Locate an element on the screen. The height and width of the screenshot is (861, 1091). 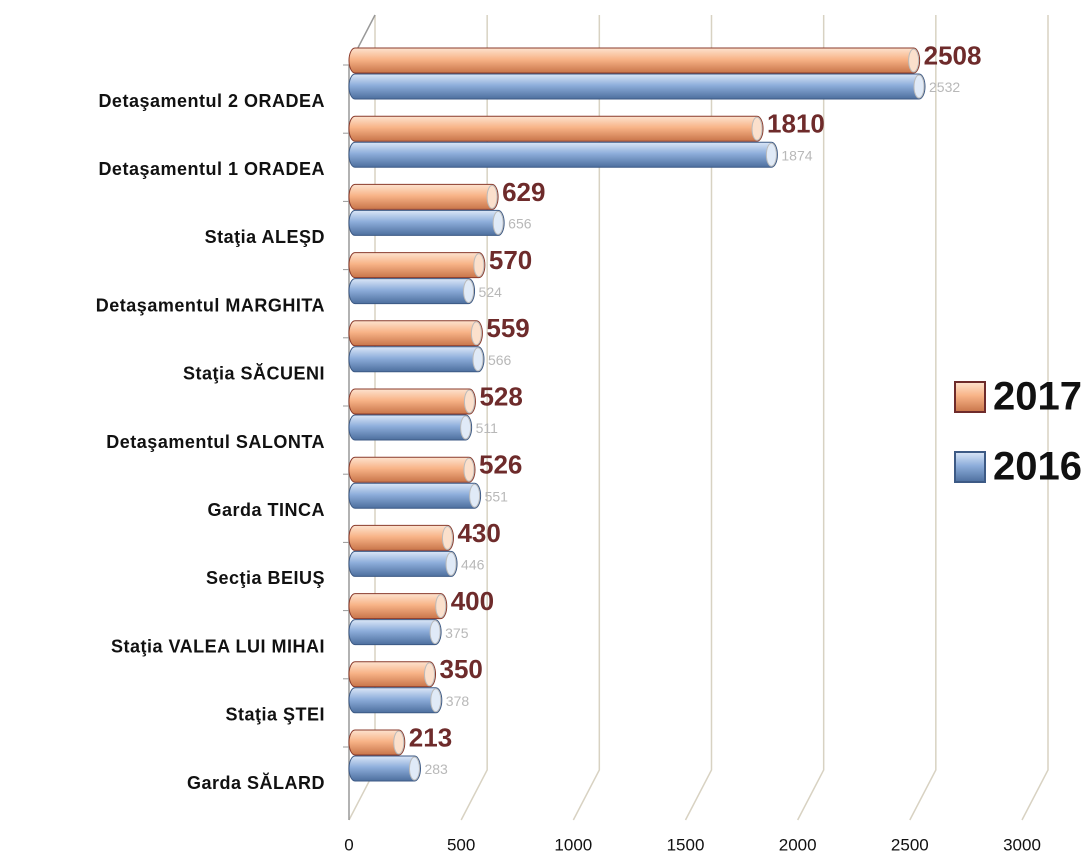
data-label: 375 is located at coordinates (457, 633).